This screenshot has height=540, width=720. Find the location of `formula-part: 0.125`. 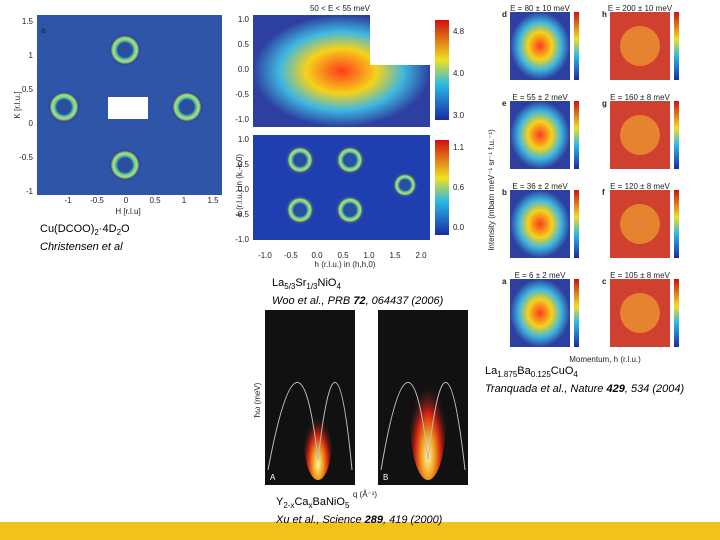

formula-part: 0.125 is located at coordinates (540, 375).